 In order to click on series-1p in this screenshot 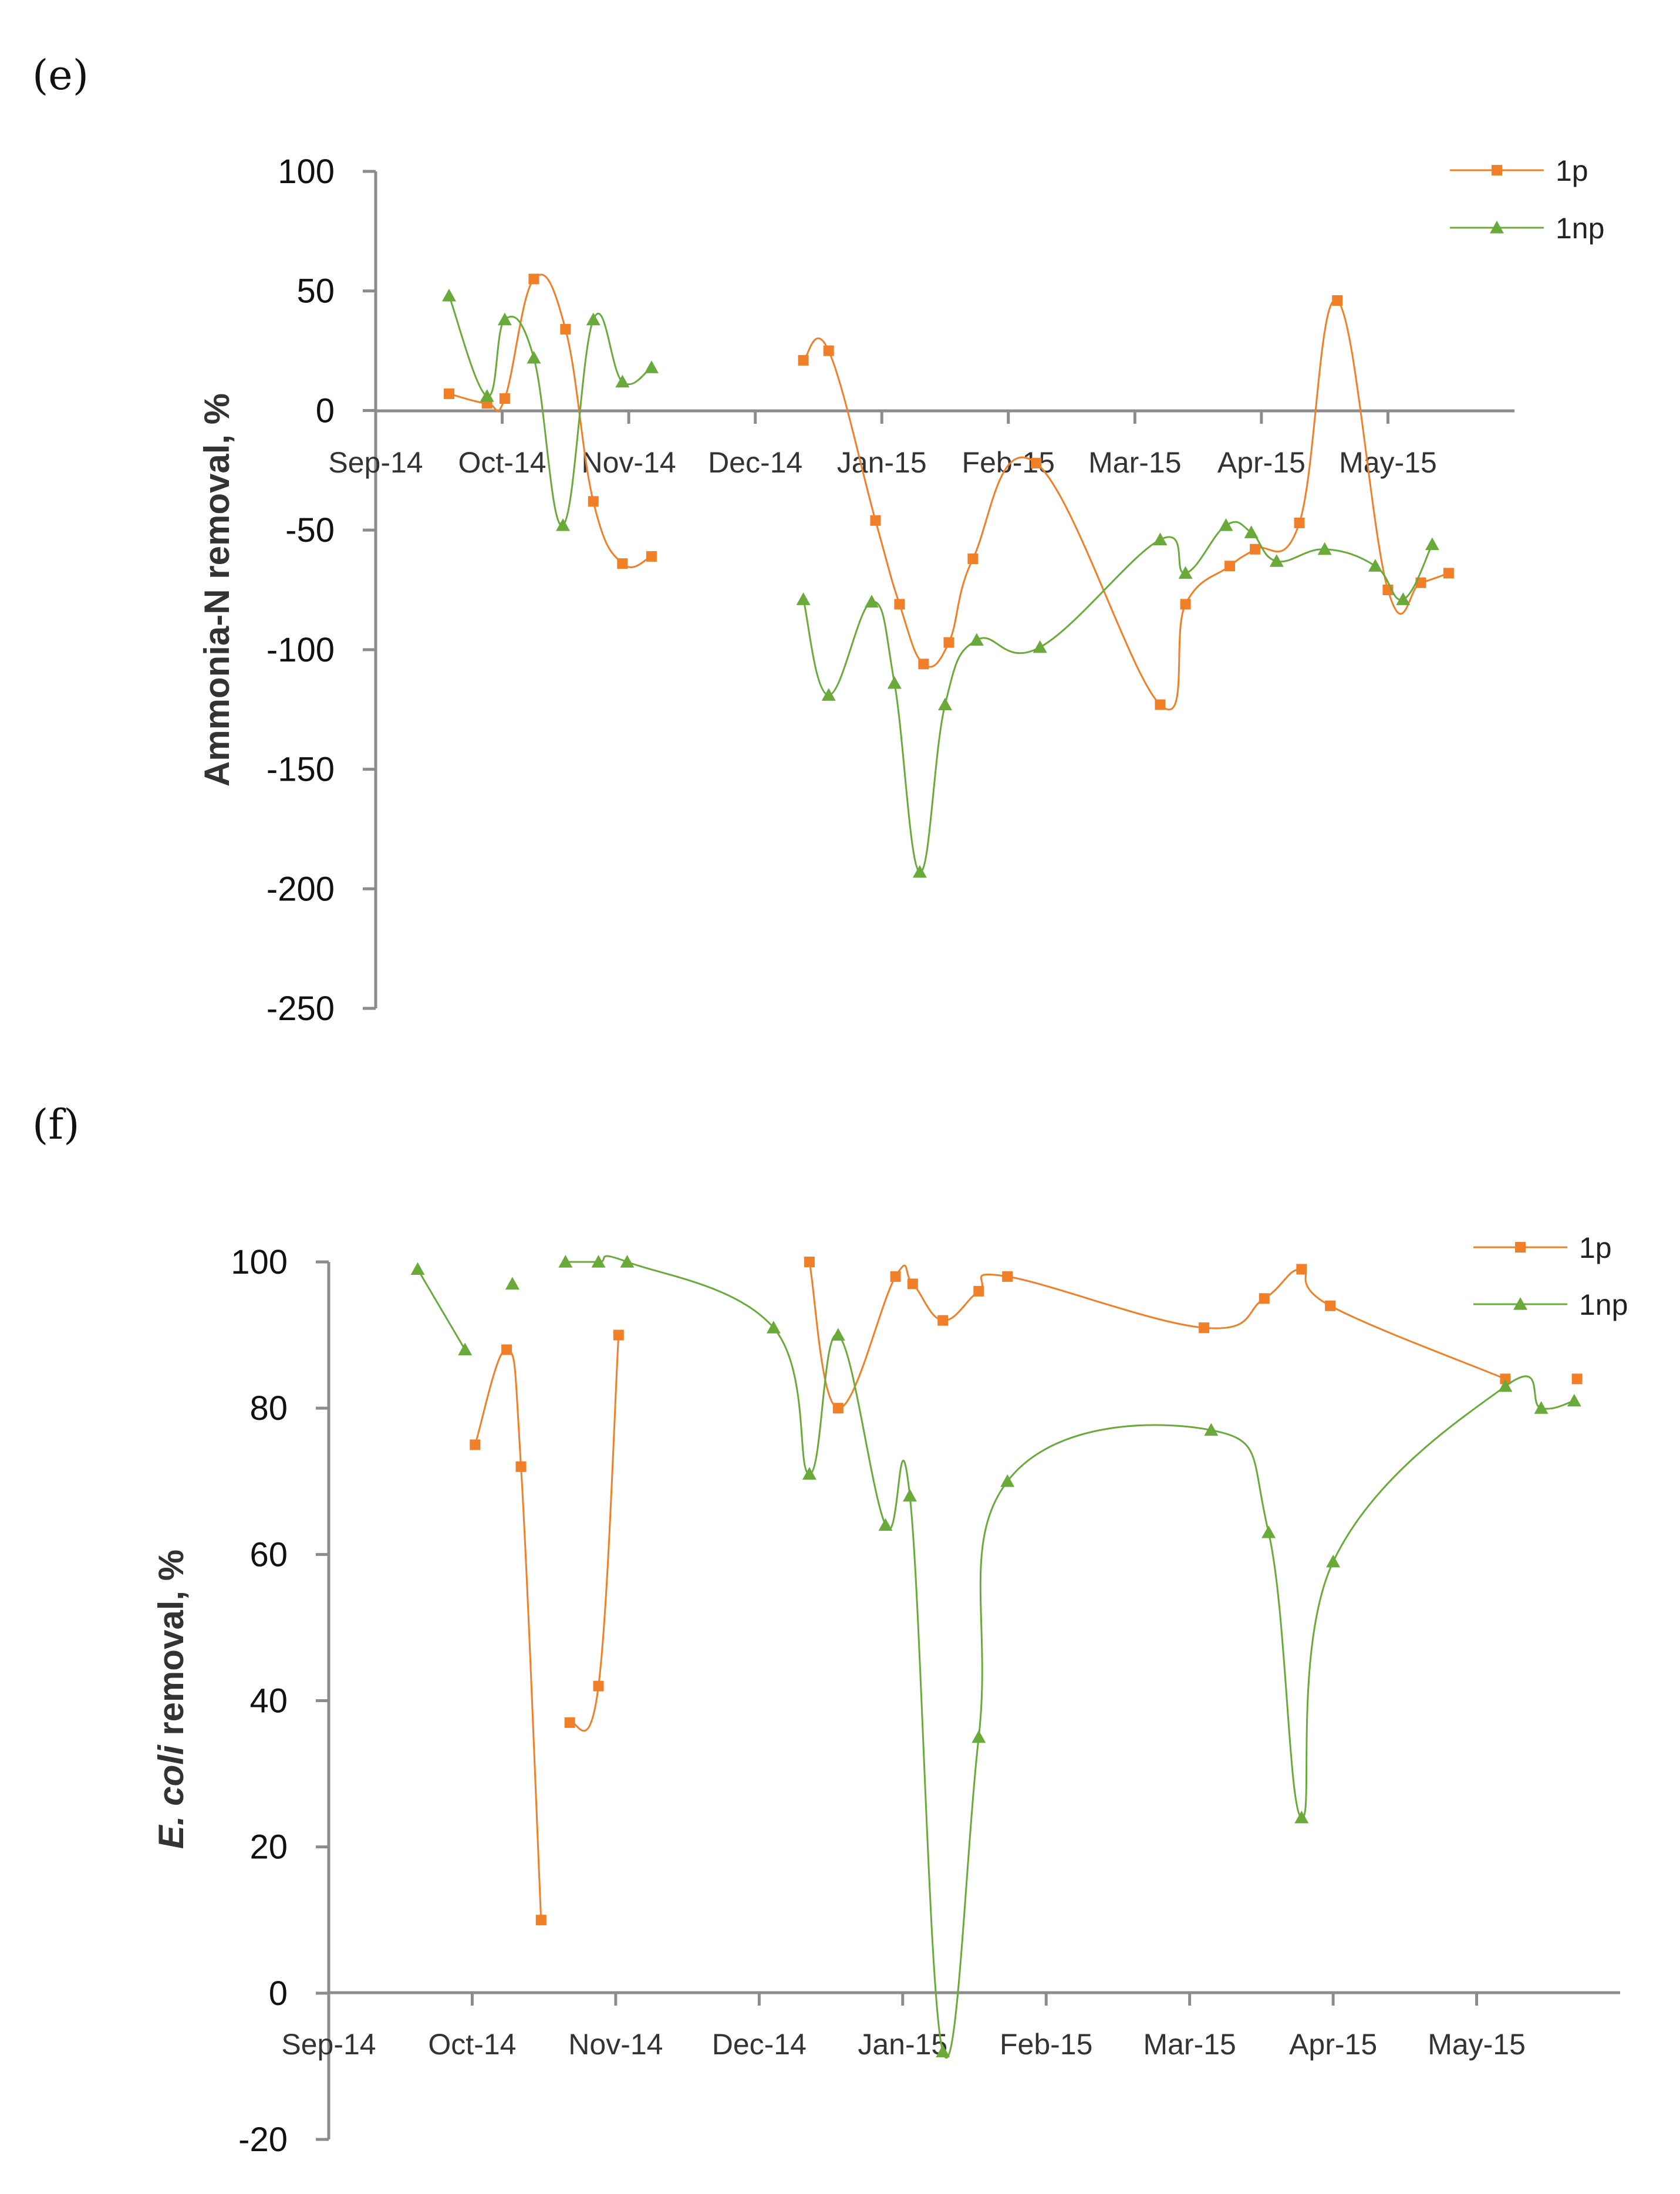, I will do `click(949, 493)`.